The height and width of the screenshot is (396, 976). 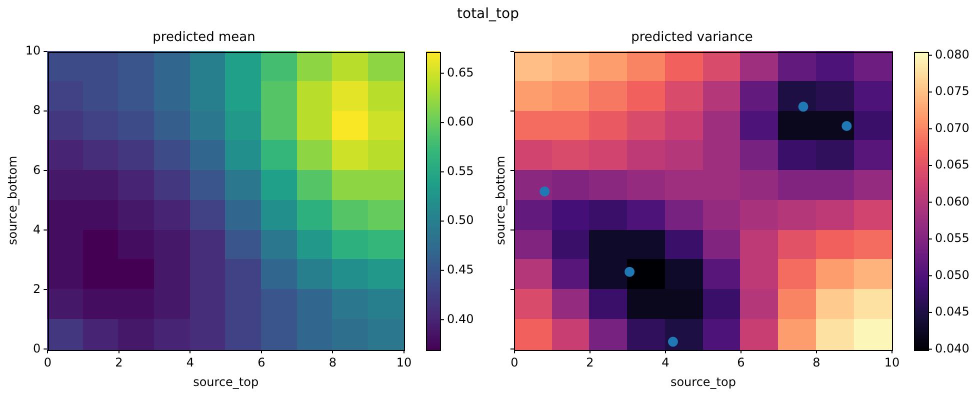 I want to click on color-bar-label: 0.045, so click(x=952, y=311).